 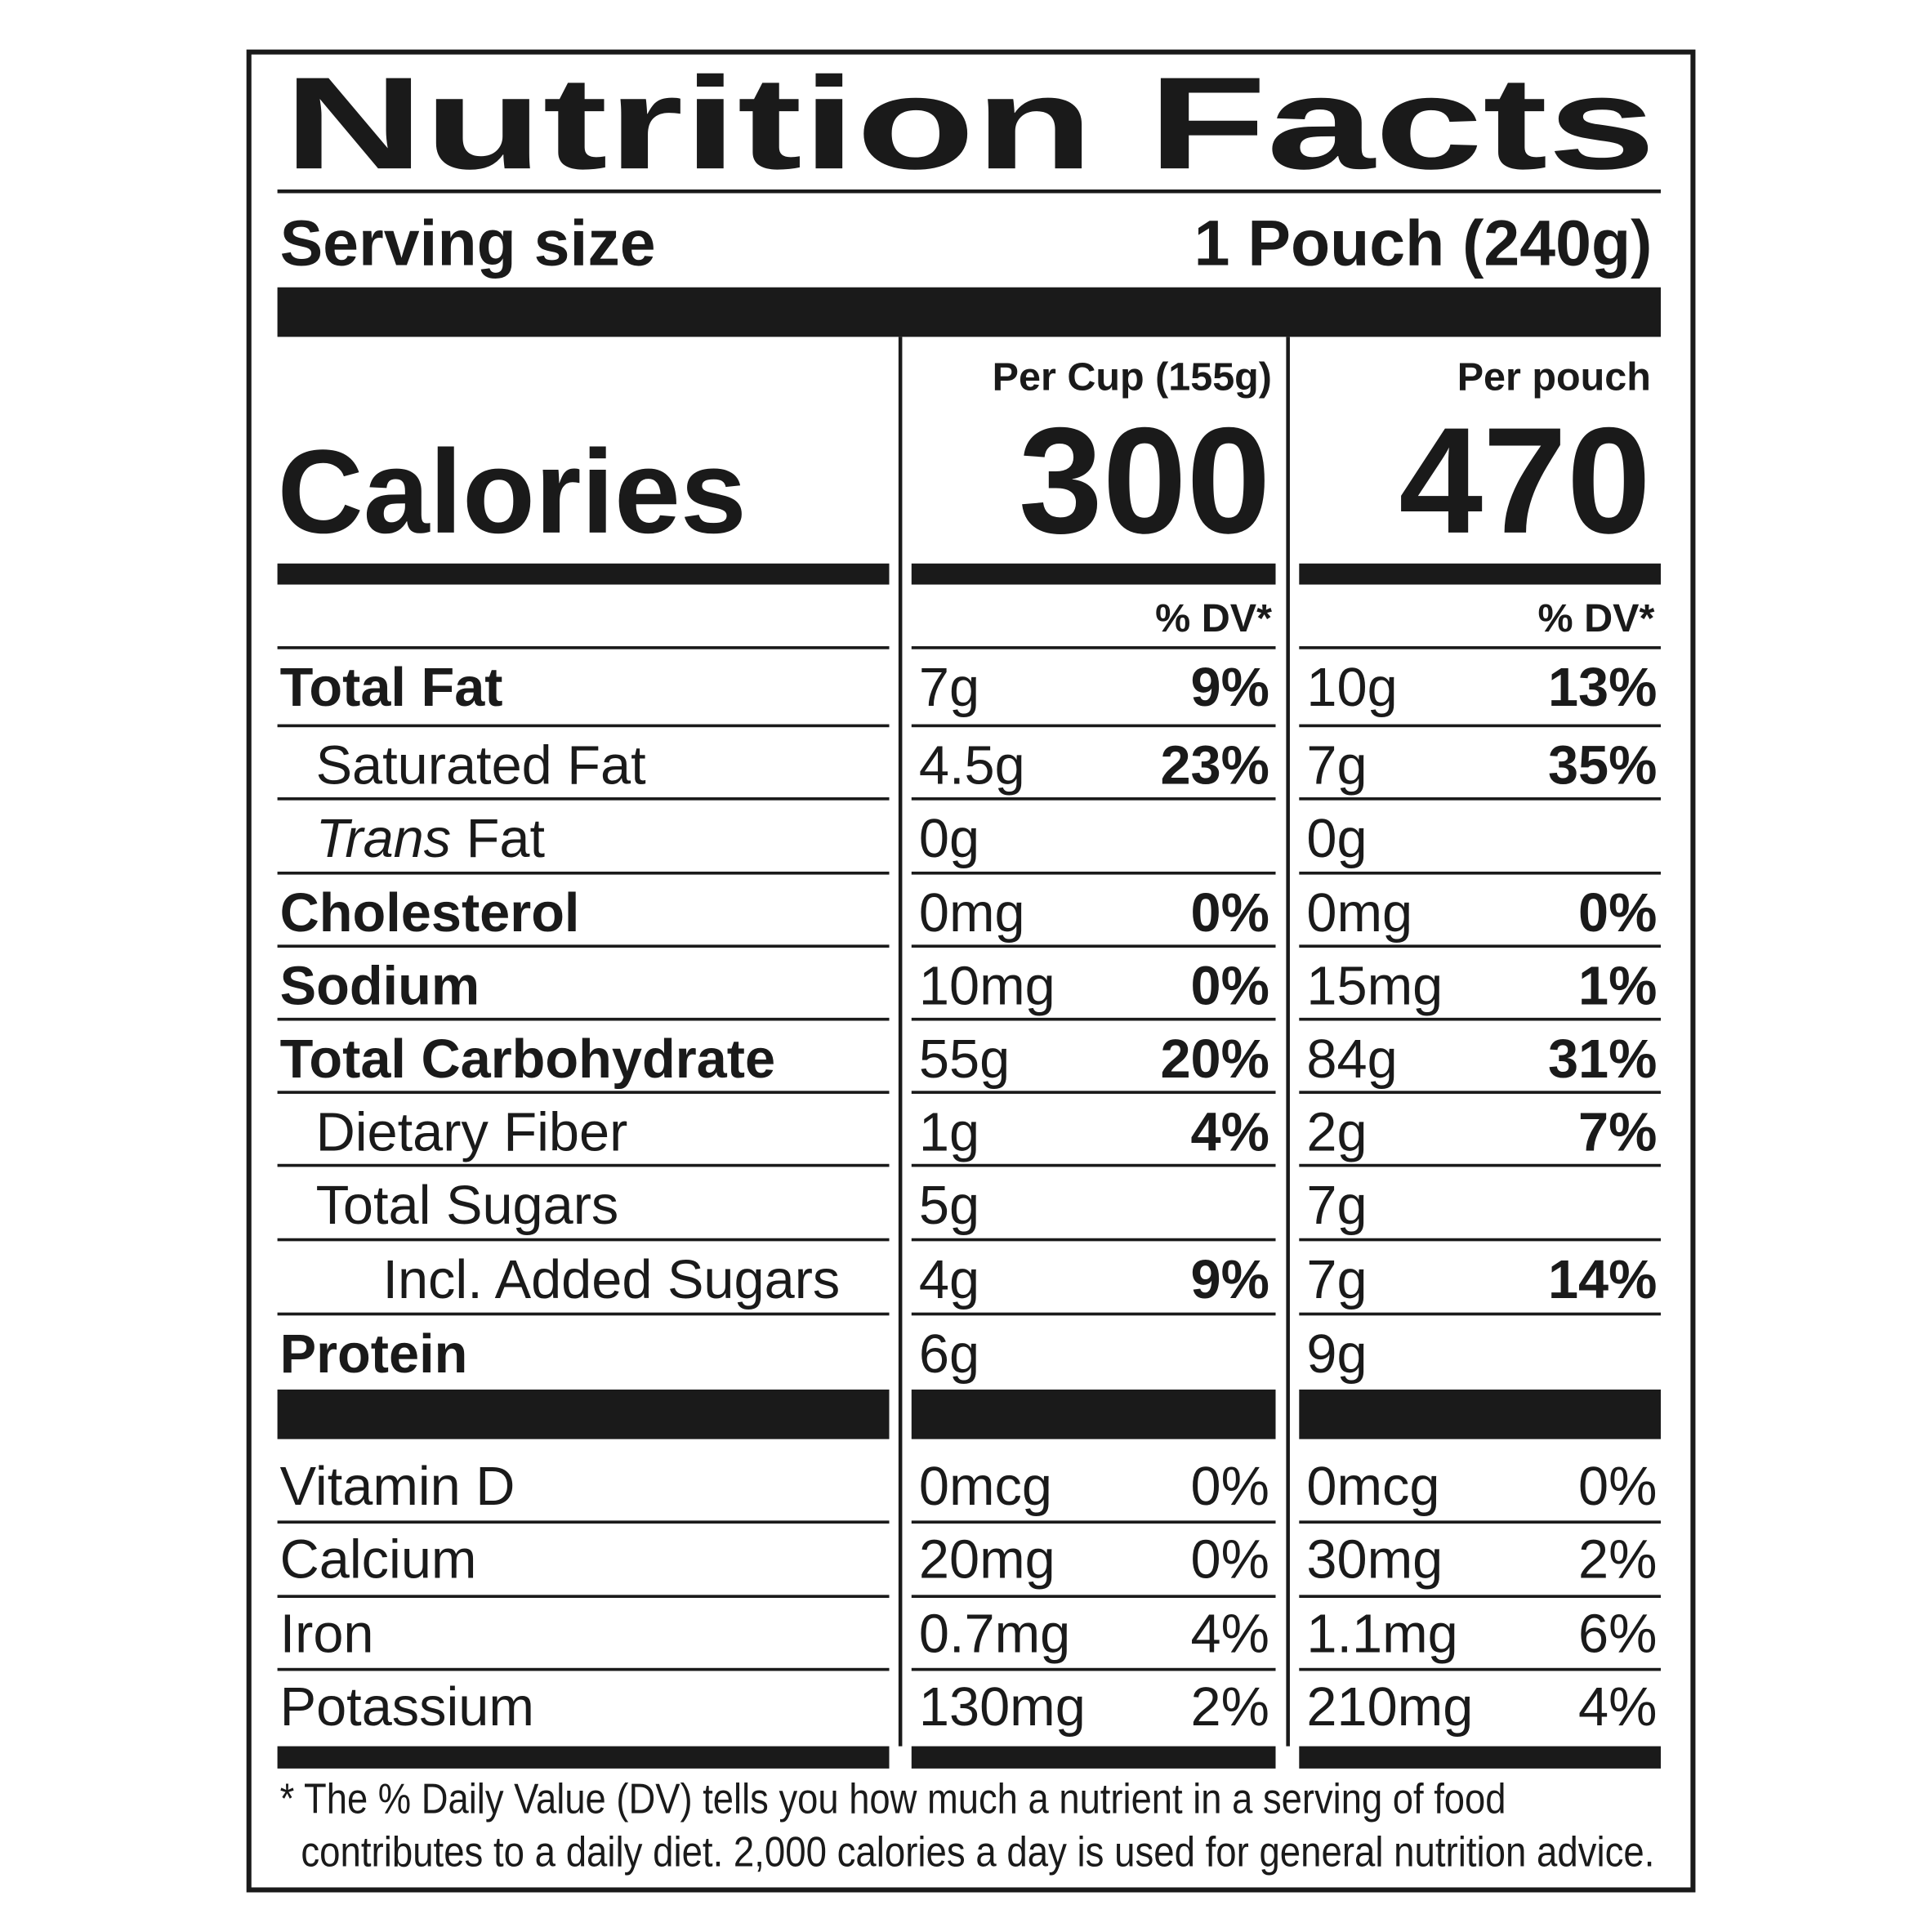 What do you see at coordinates (1351, 1059) in the screenshot?
I see `amount: 84g` at bounding box center [1351, 1059].